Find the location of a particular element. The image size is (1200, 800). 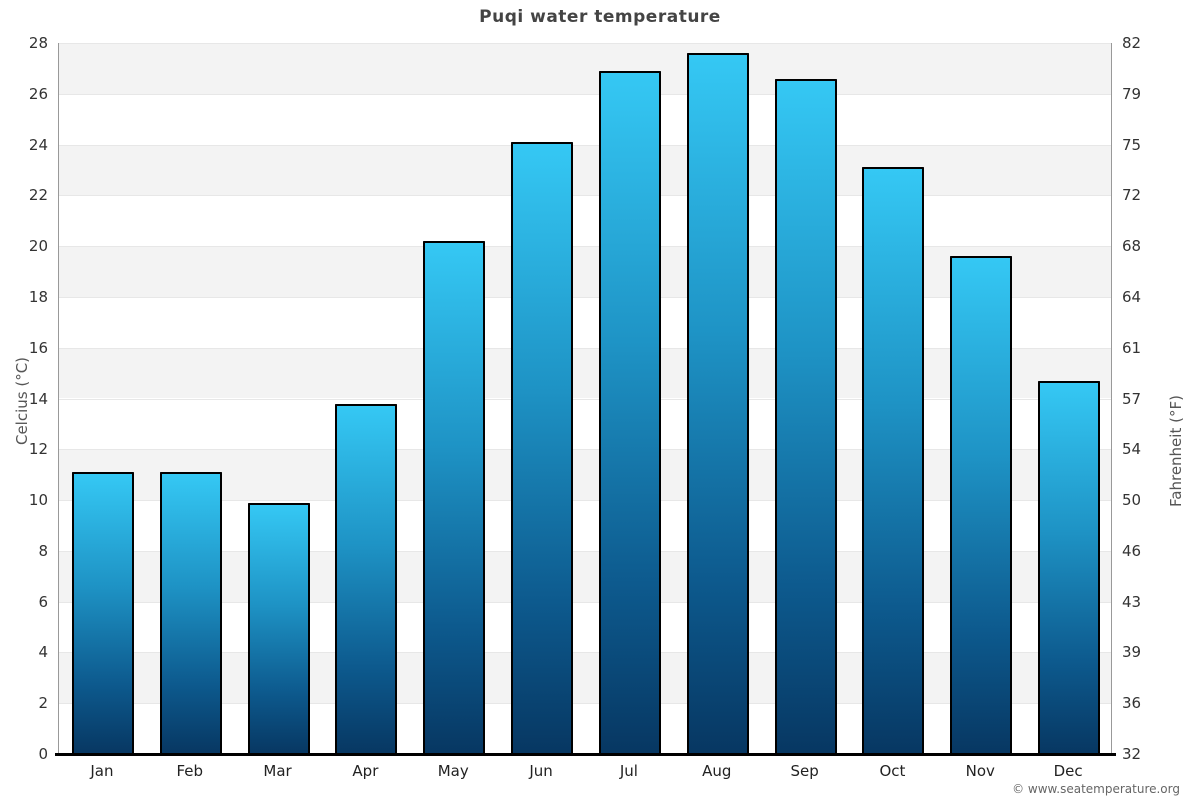

x-tick-mar: Mar is located at coordinates (277, 771).